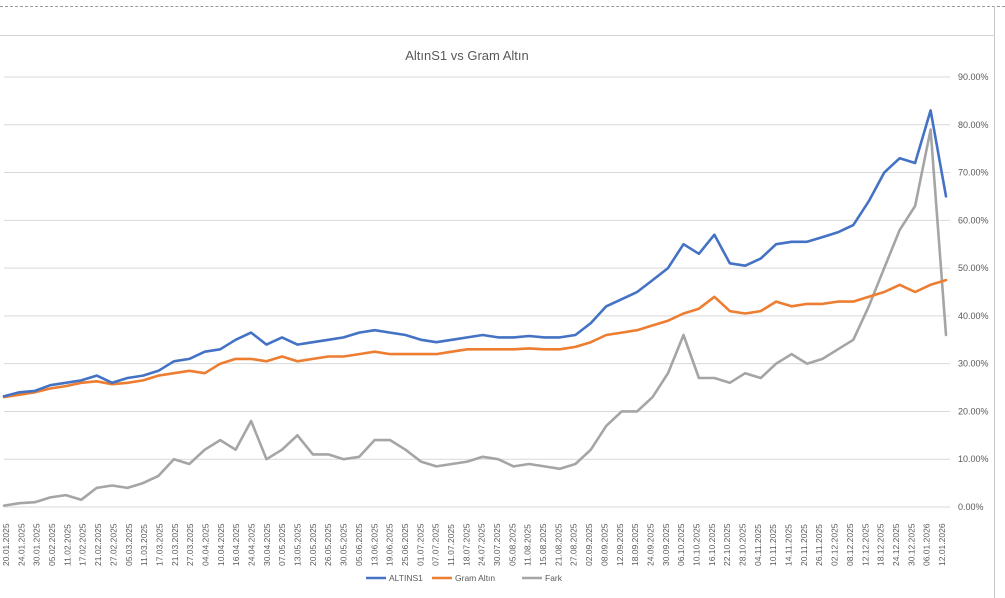 The width and height of the screenshot is (1005, 598). Describe the element at coordinates (994, 302) in the screenshot. I see `right-border` at that location.